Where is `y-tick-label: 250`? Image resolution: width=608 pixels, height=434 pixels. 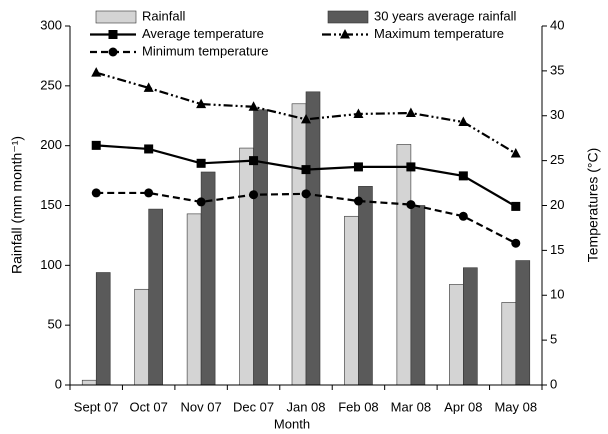 y-tick-label: 250 is located at coordinates (51, 84).